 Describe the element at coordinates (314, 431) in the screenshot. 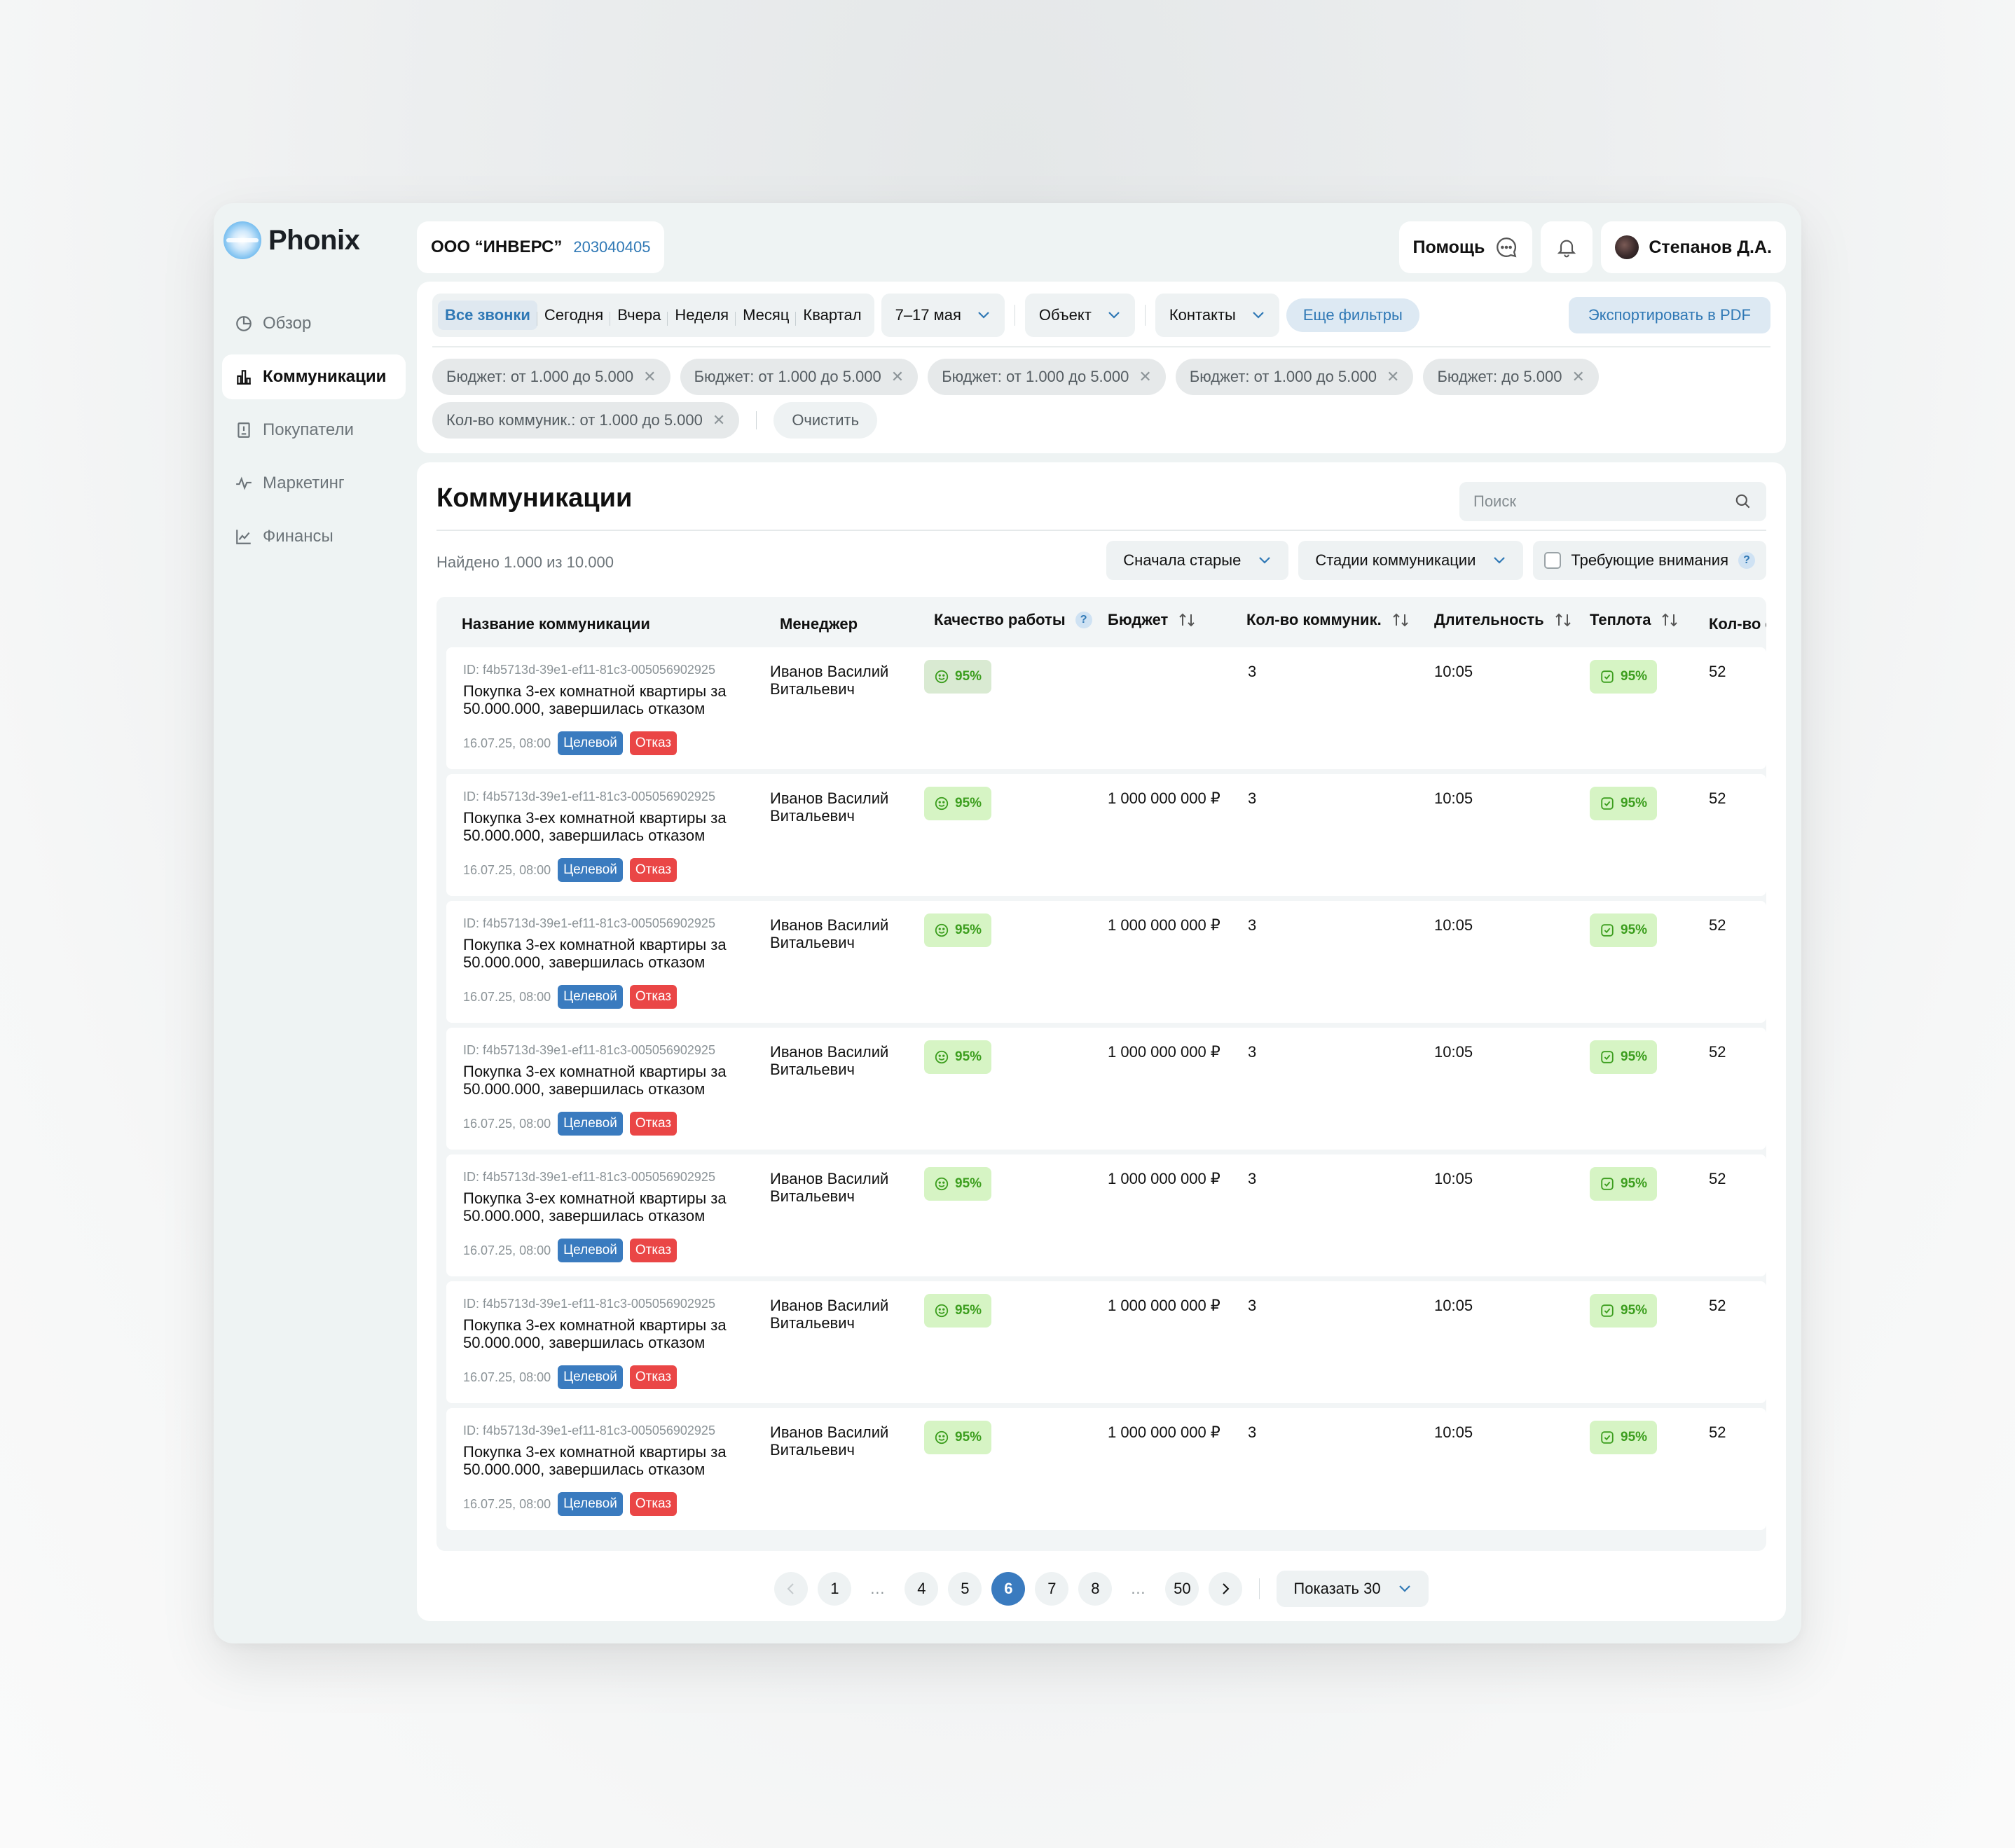

I see `sidebar-item-buyers: Покупатели` at that location.